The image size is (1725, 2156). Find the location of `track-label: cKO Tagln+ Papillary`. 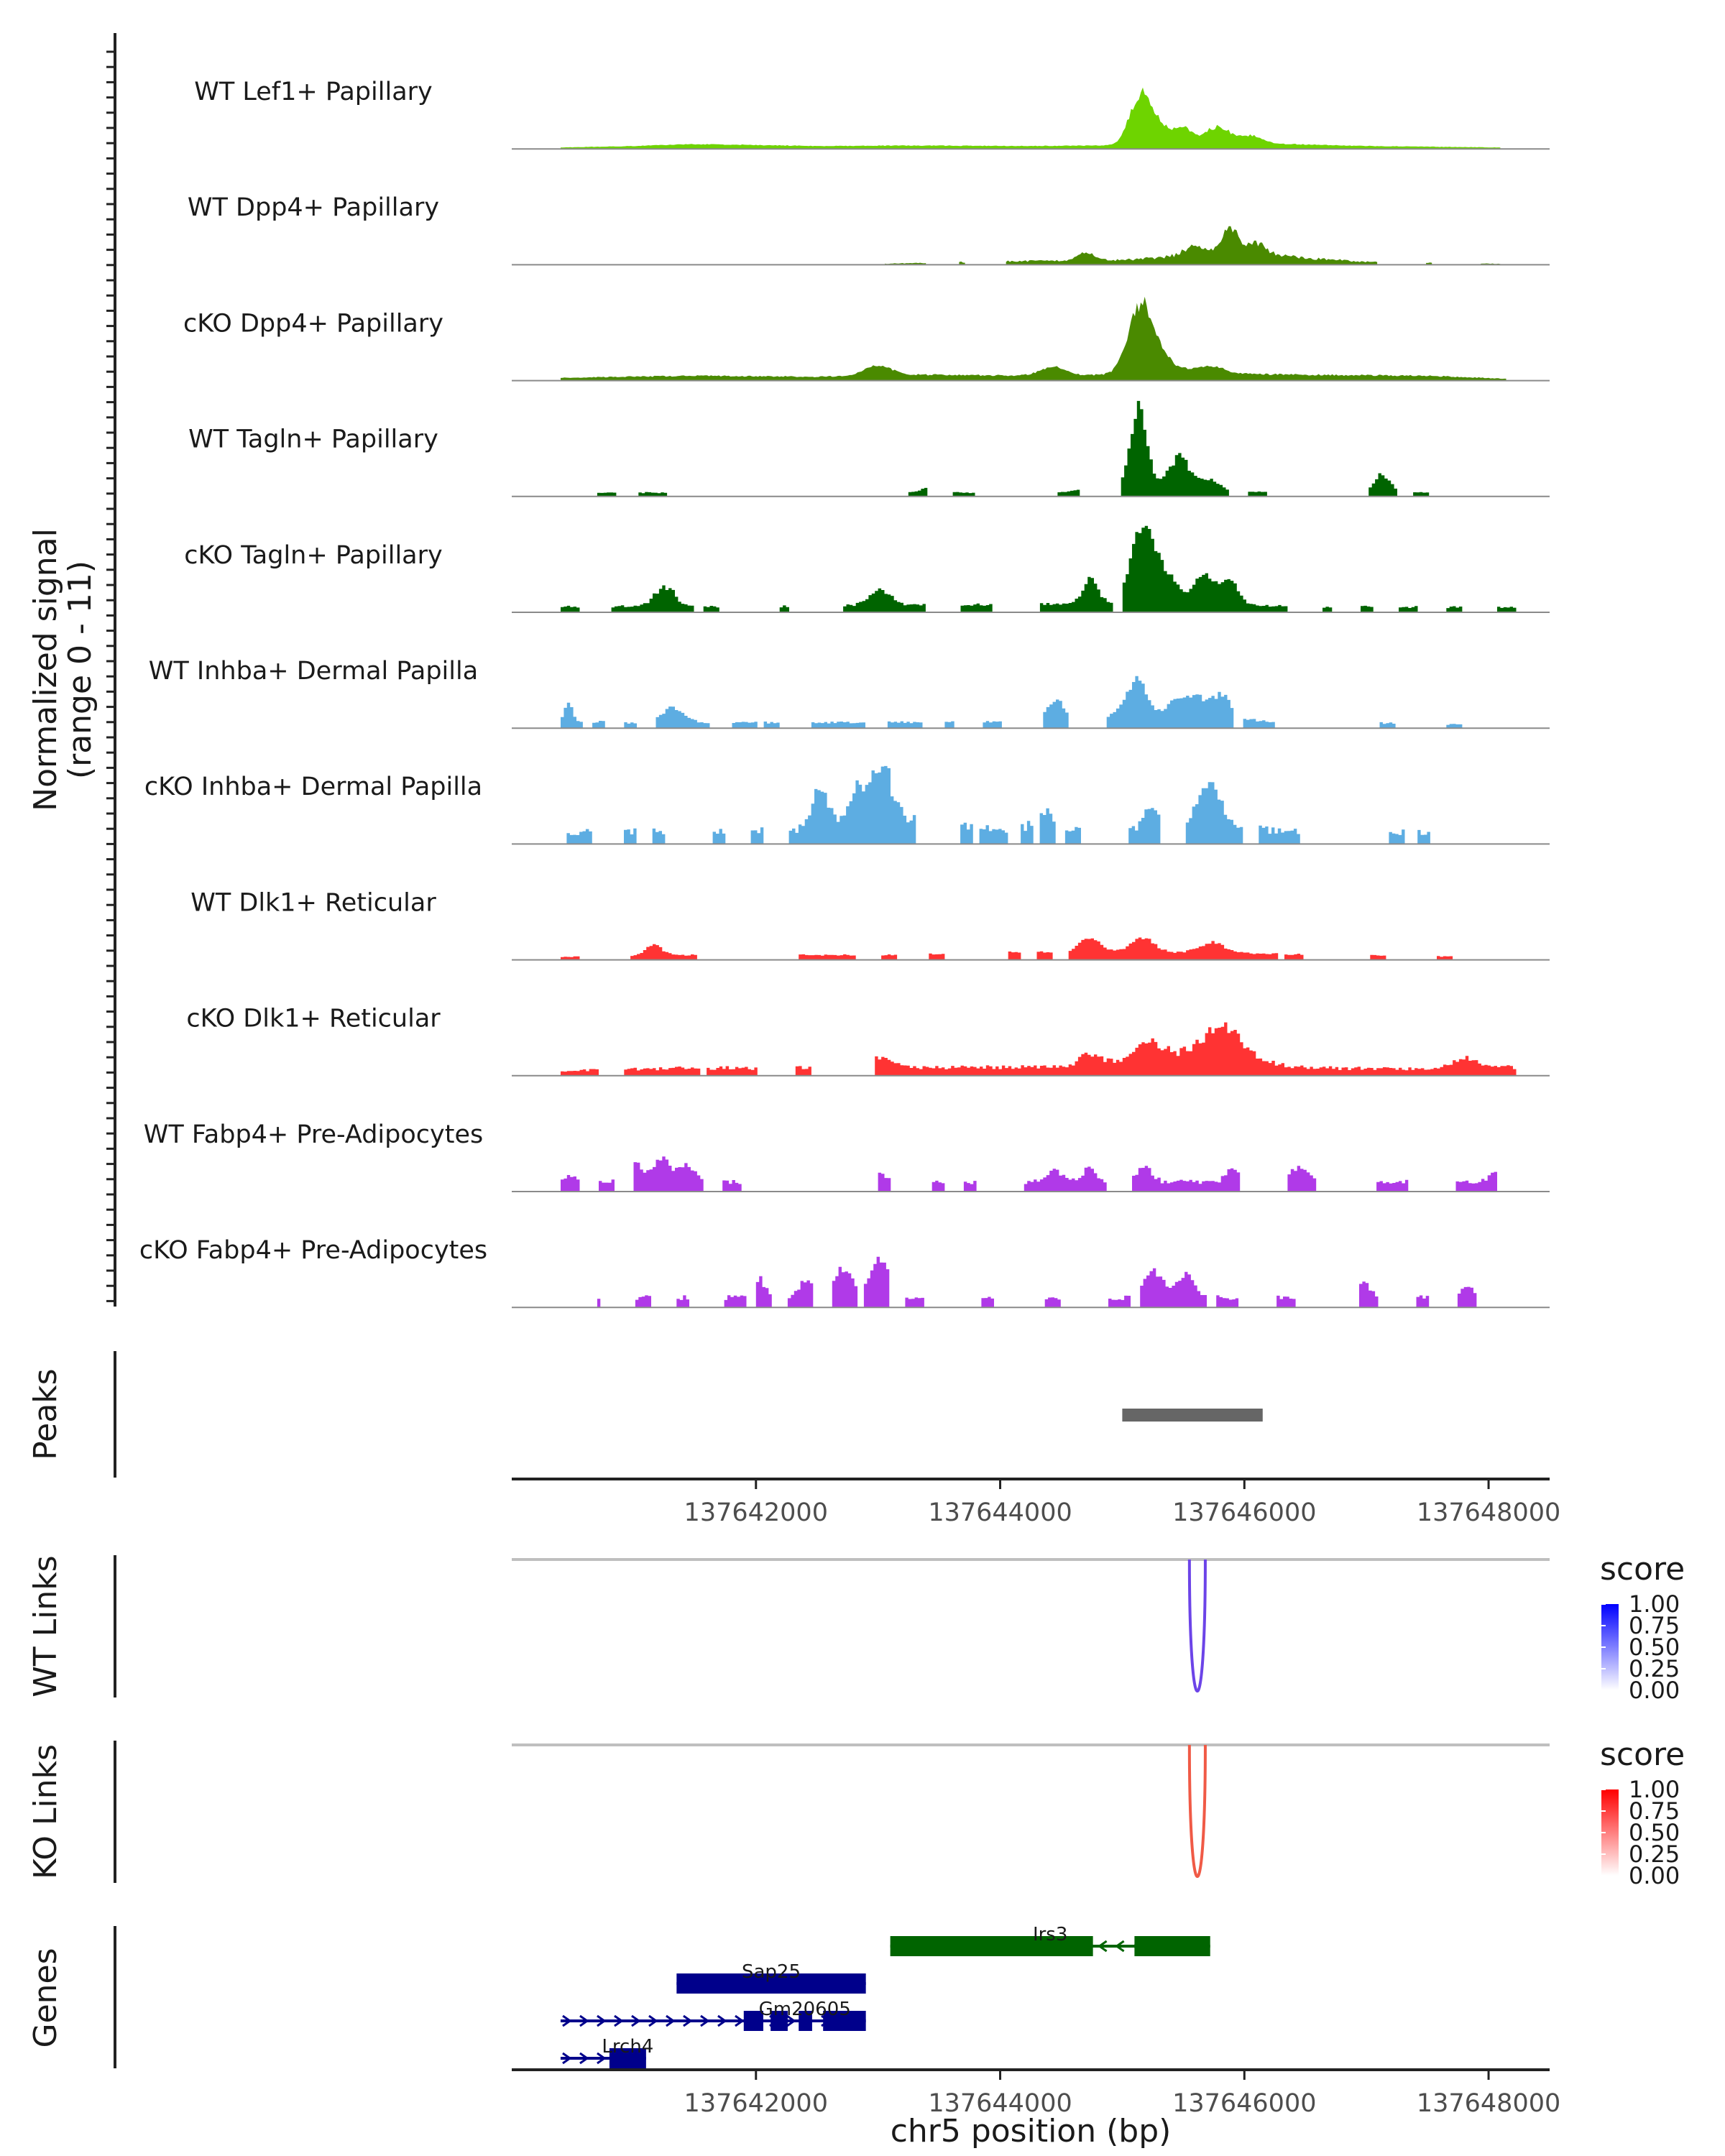

track-label: cKO Tagln+ Papillary is located at coordinates (313, 555).